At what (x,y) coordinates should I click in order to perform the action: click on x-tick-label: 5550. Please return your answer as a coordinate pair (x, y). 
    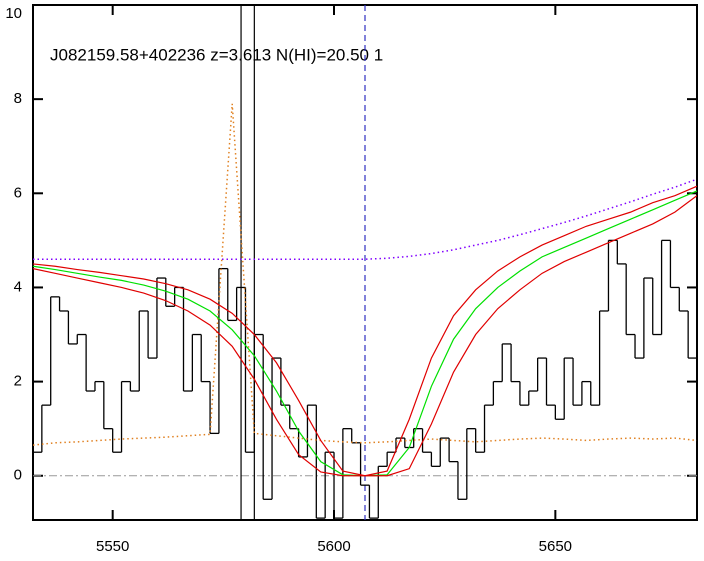
    Looking at the image, I should click on (112, 546).